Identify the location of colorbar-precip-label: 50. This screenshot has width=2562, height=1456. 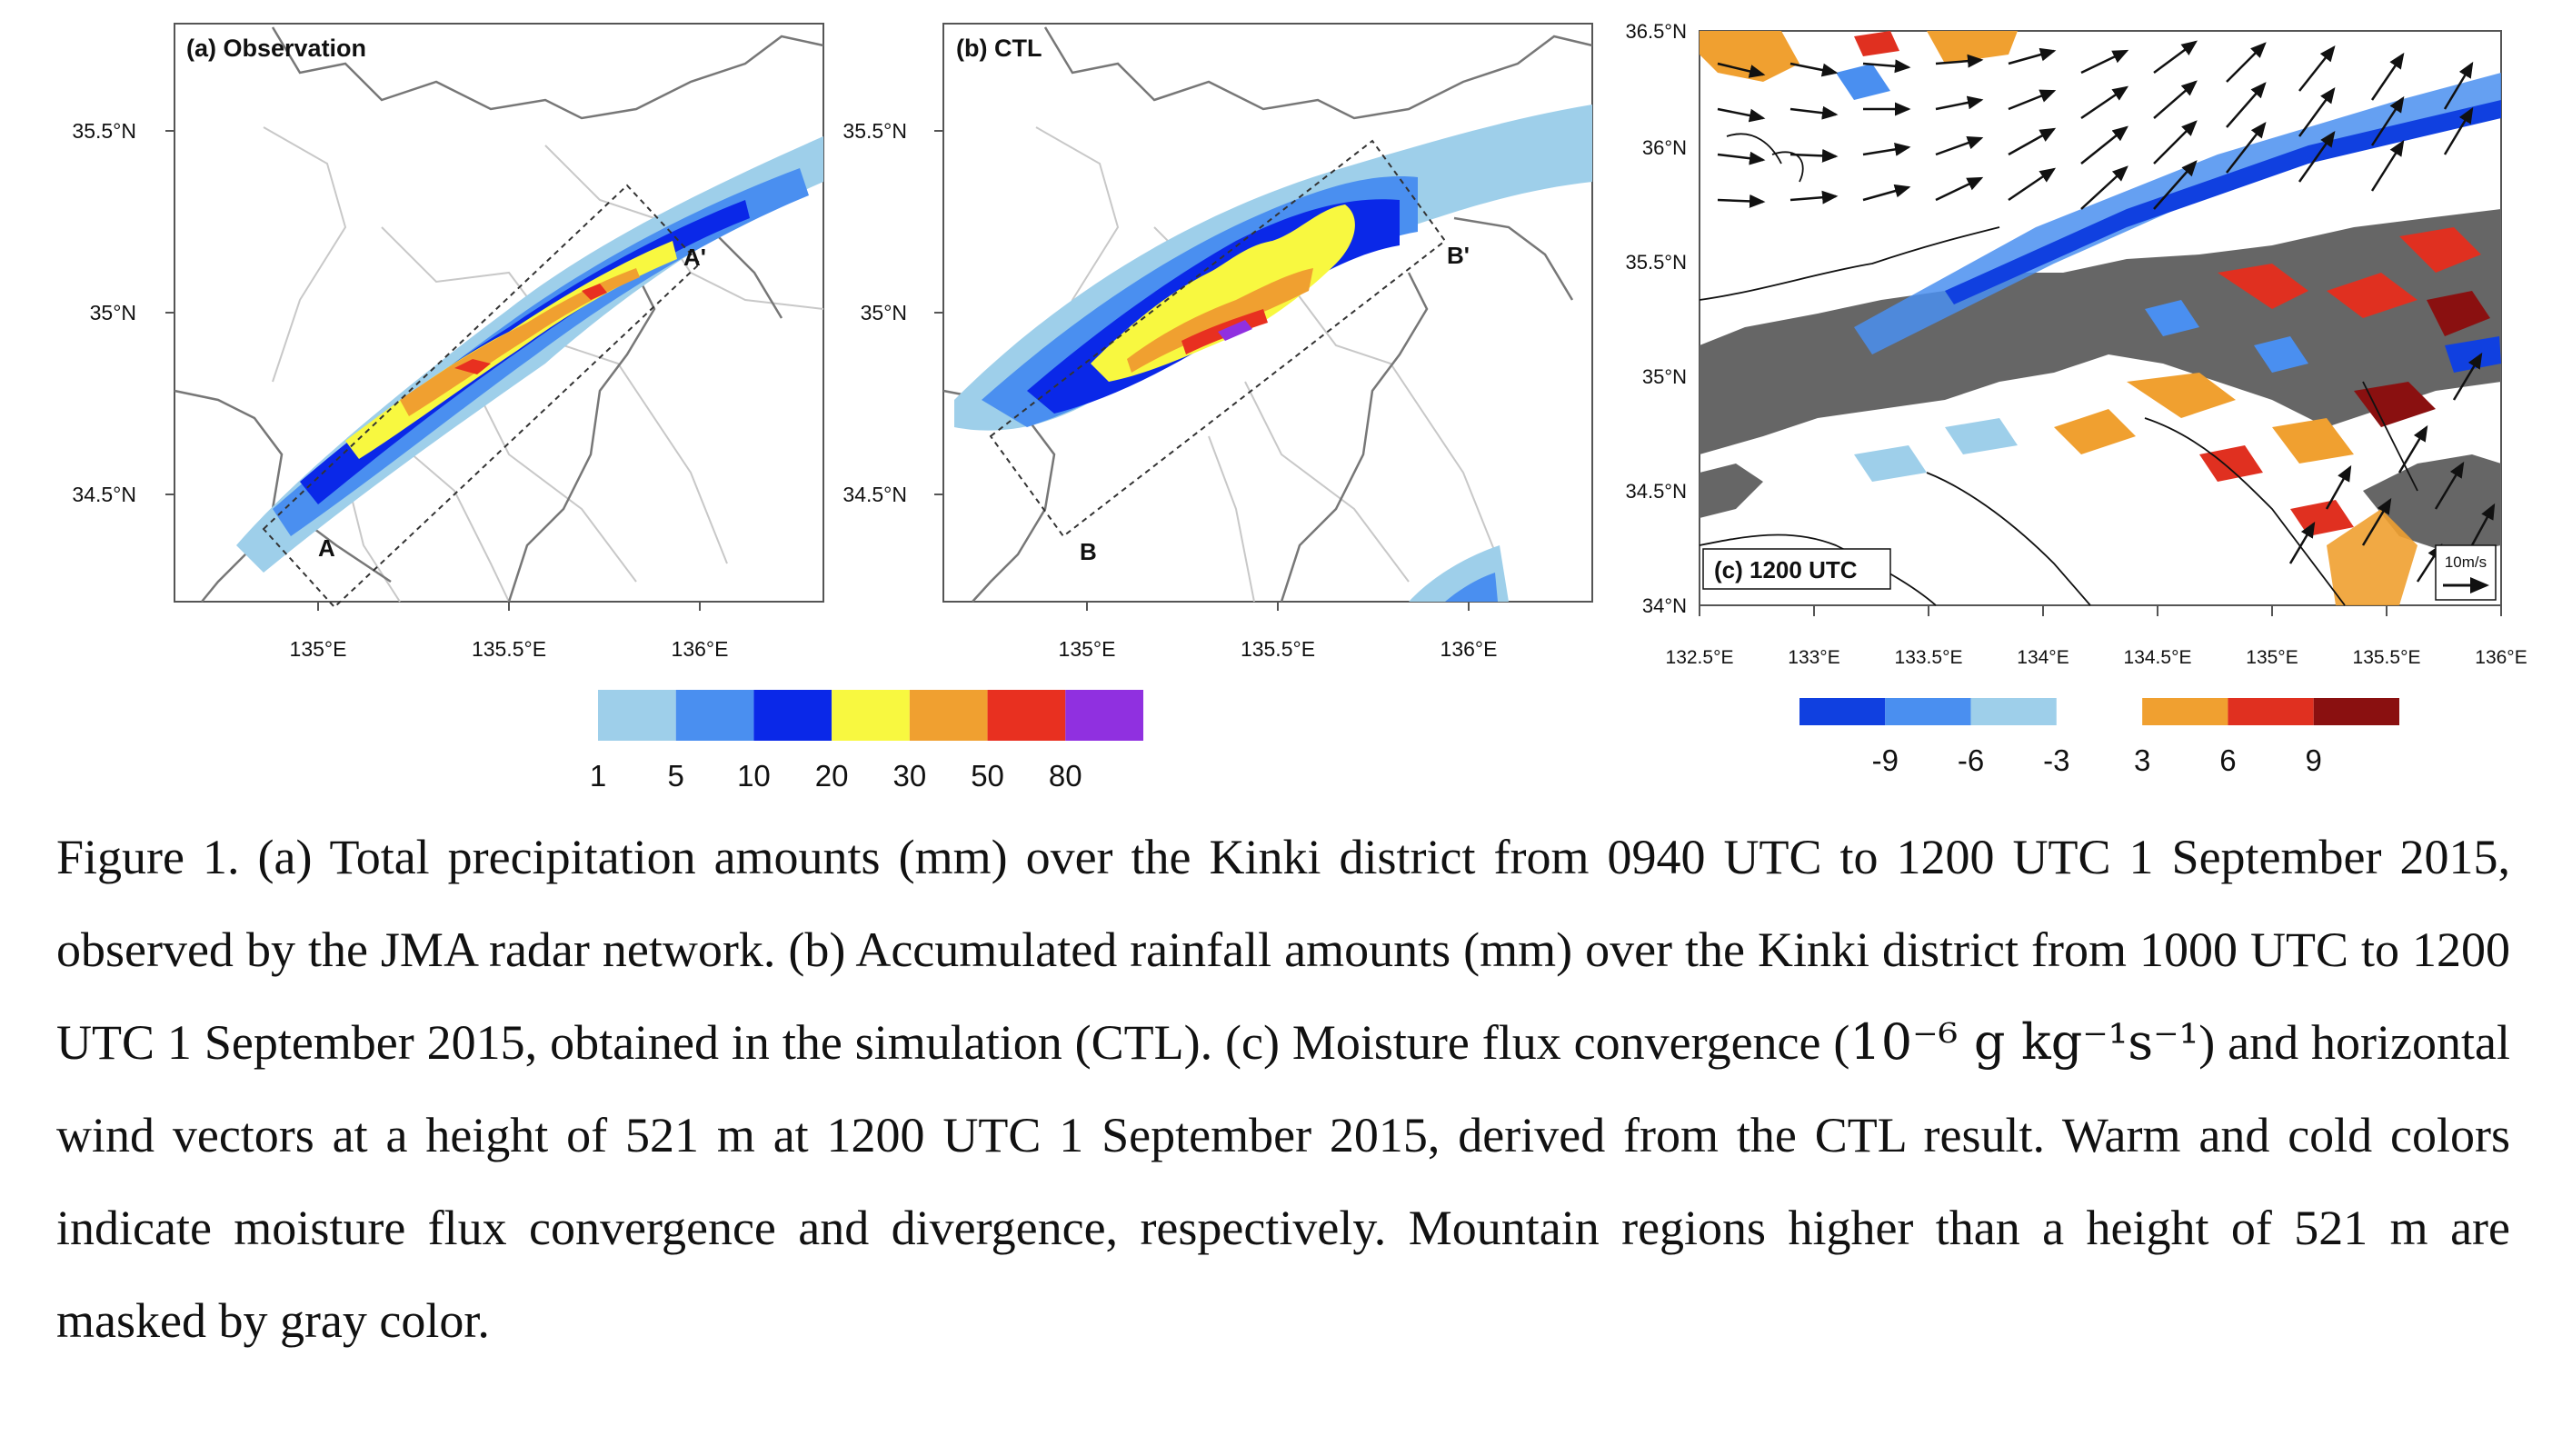
(987, 776).